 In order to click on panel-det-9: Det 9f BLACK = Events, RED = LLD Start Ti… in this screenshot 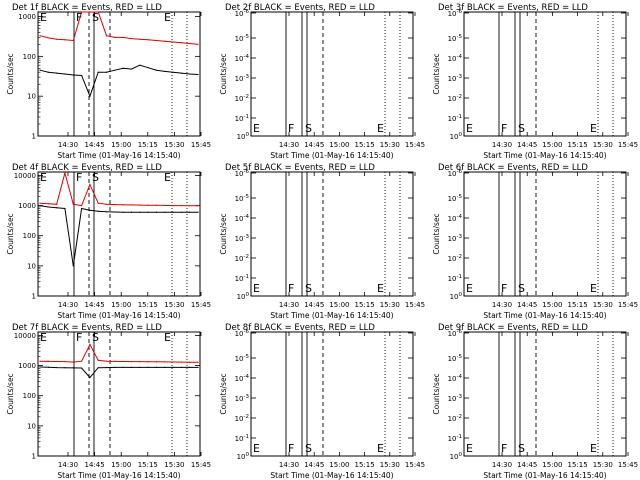, I will do `click(535, 401)`.